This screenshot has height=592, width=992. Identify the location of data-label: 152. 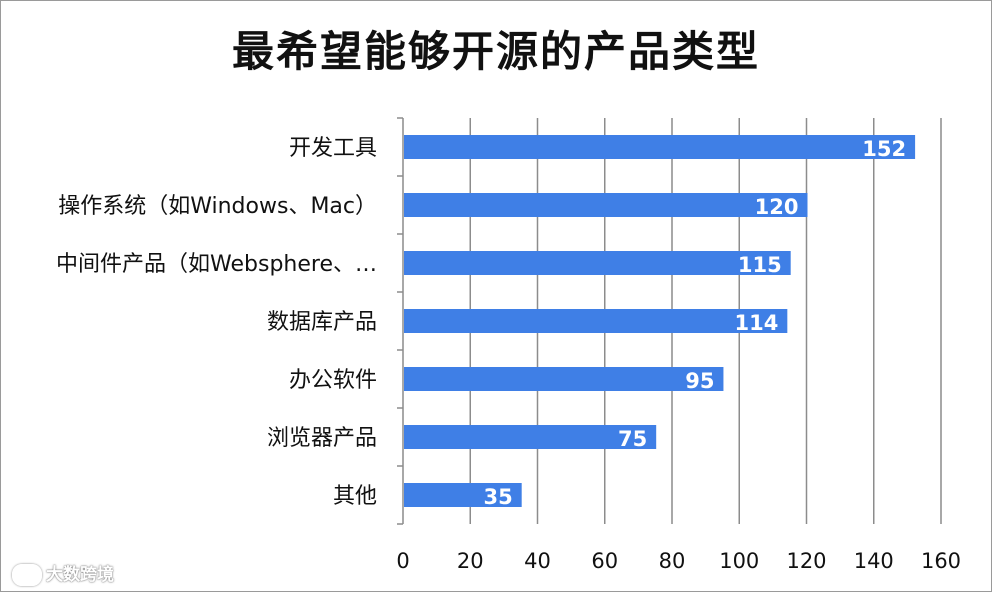
(884, 149).